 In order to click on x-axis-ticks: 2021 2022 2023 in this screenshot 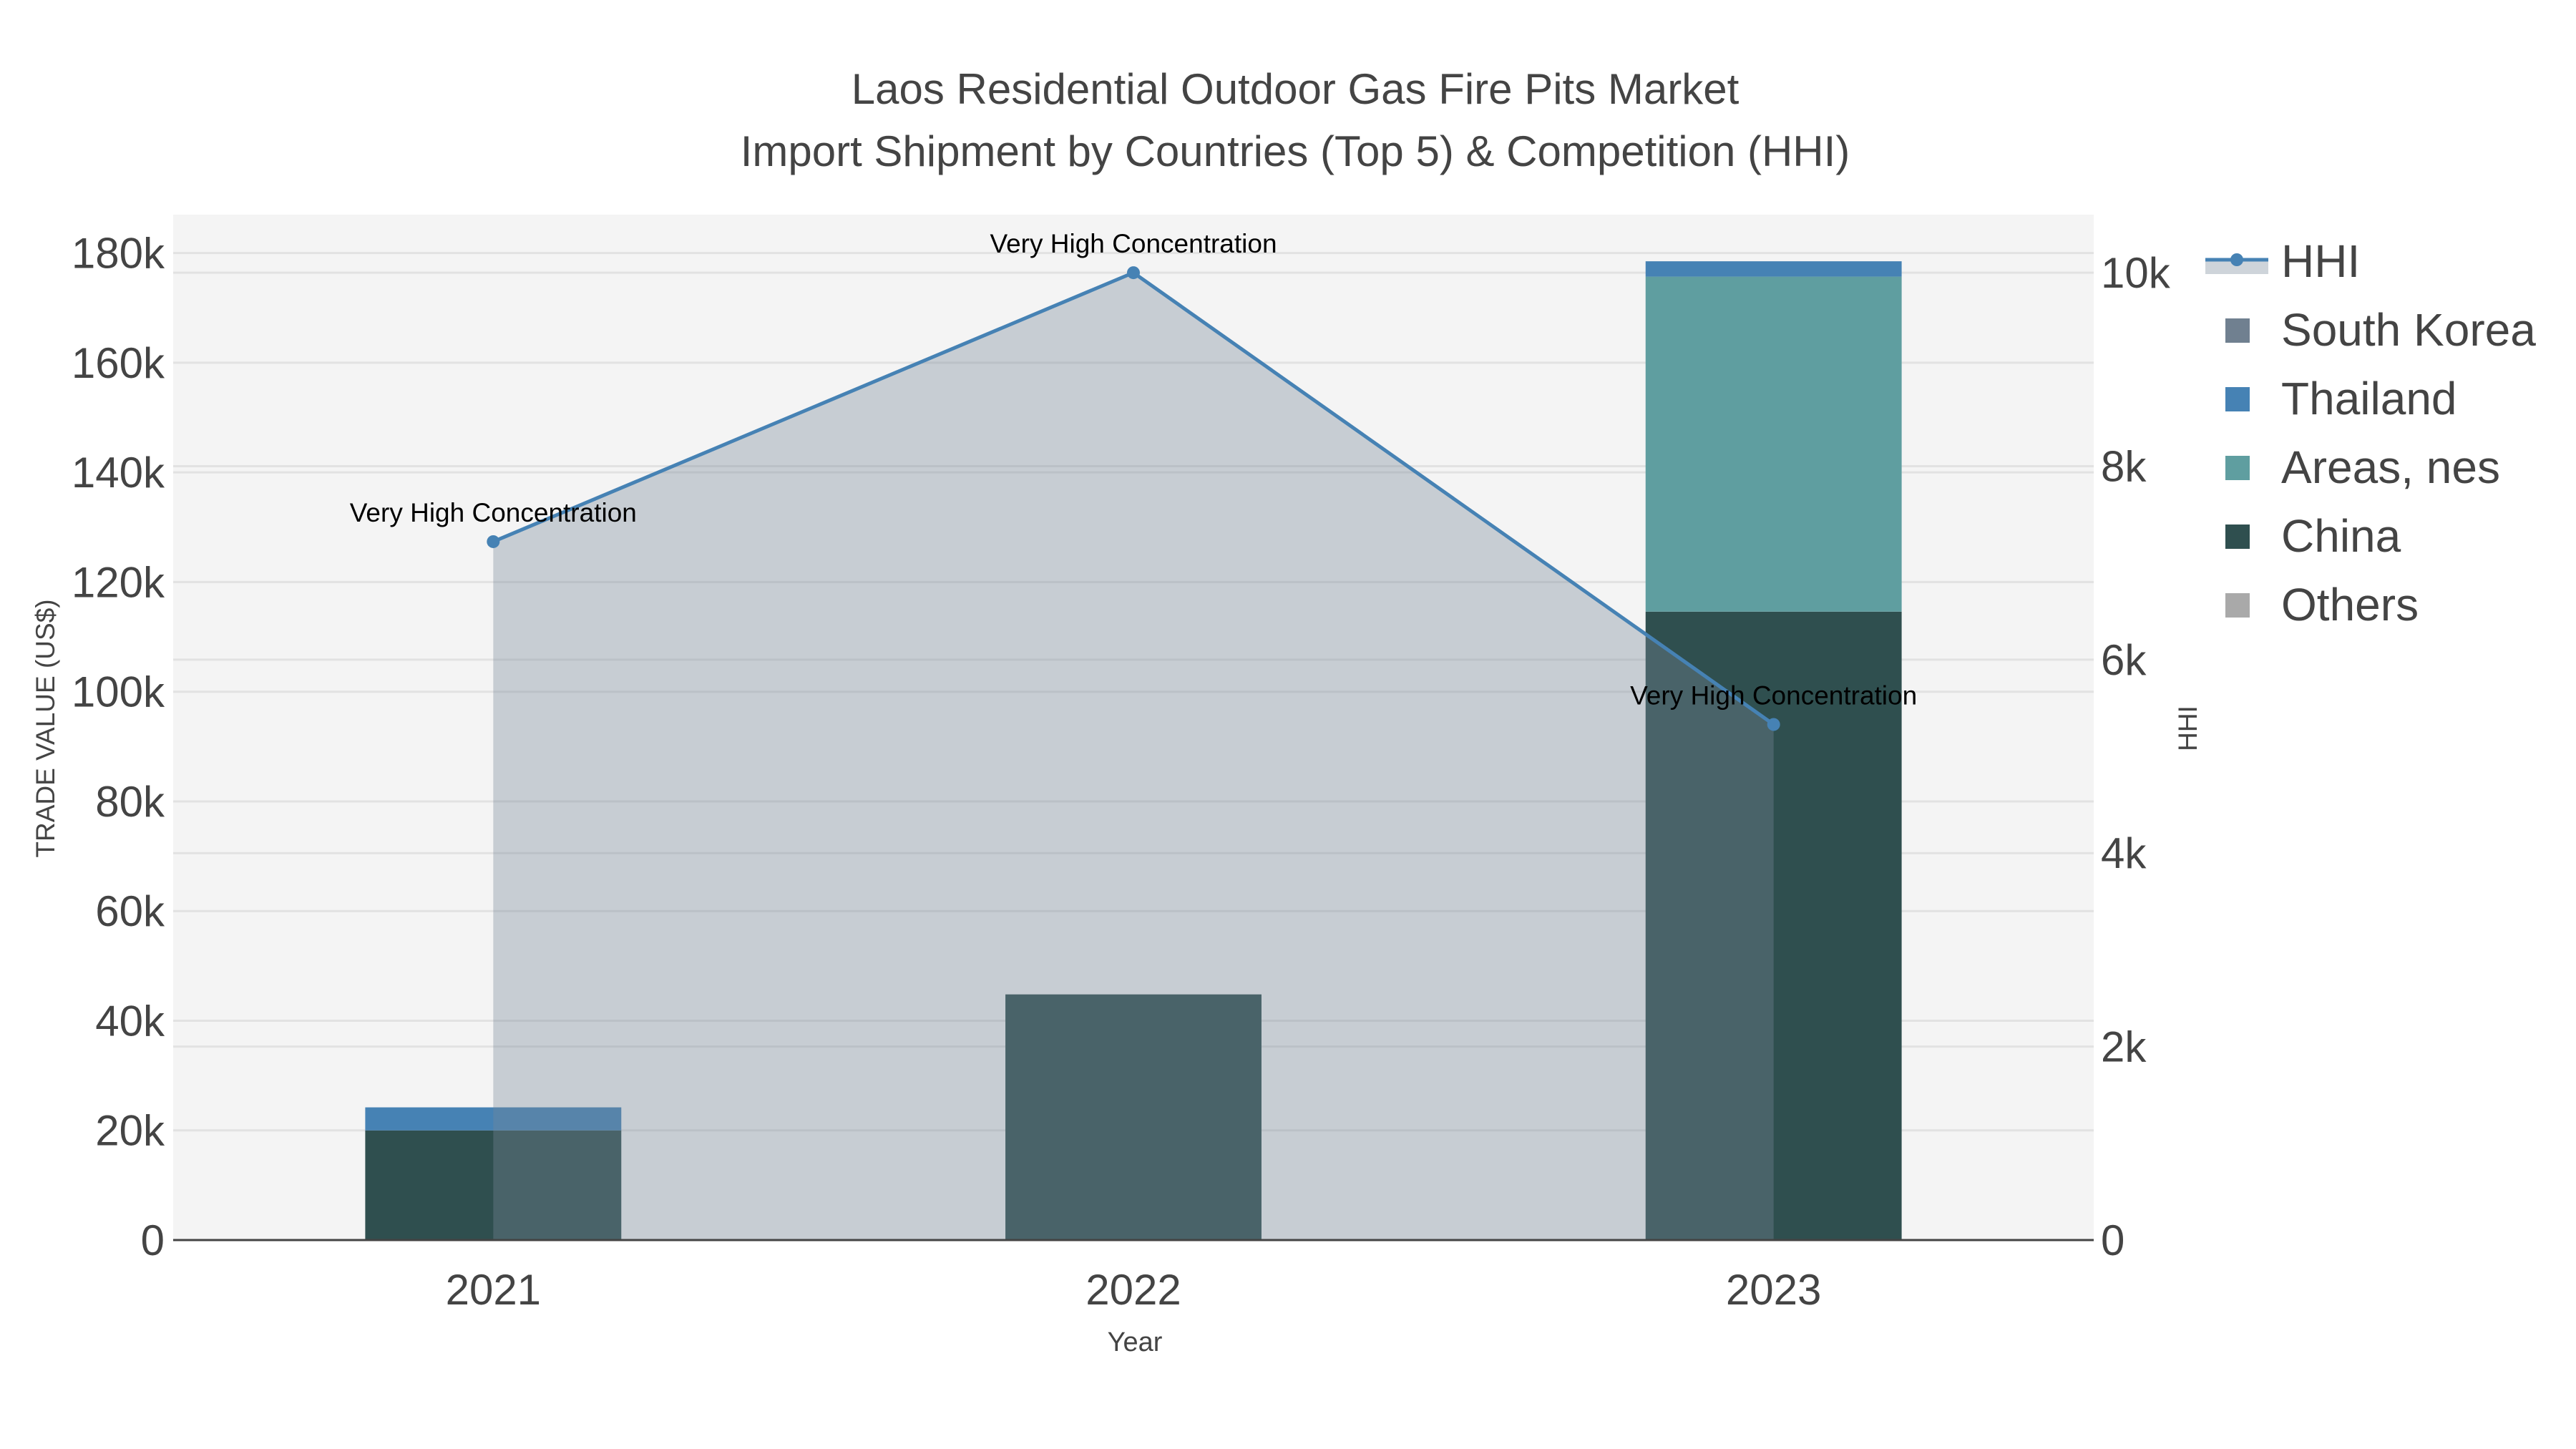, I will do `click(1134, 1290)`.